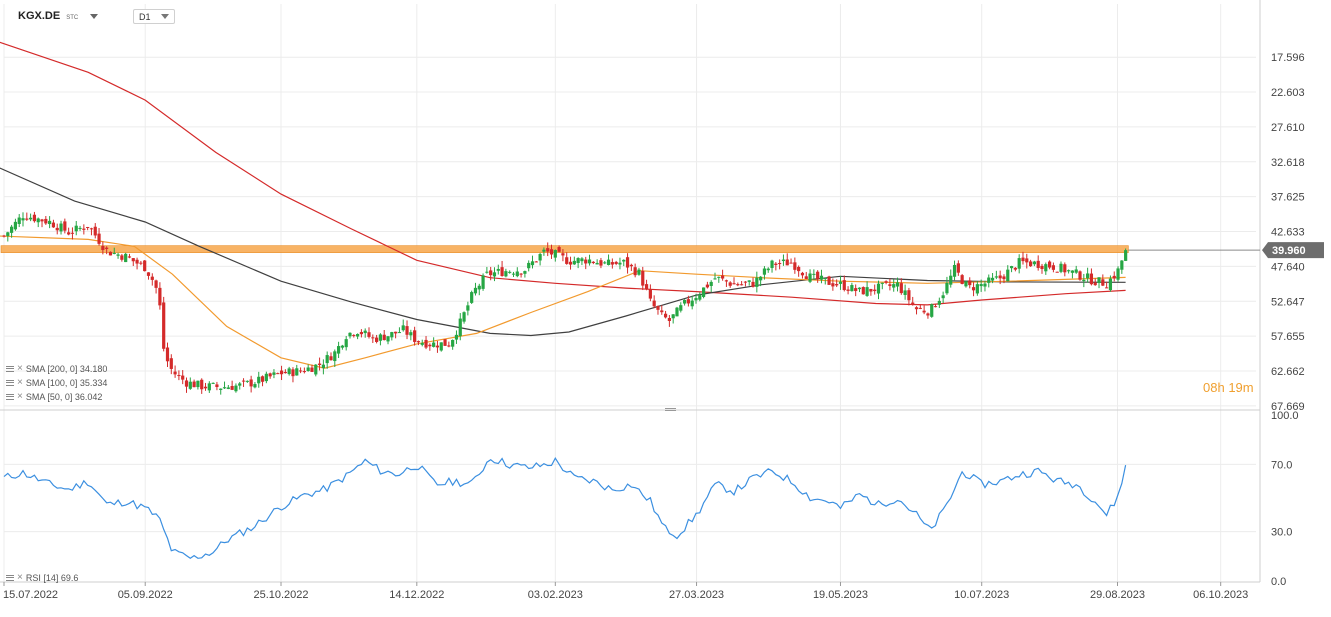 This screenshot has height=617, width=1331. I want to click on price-tick-label: 57.655, so click(1288, 337).